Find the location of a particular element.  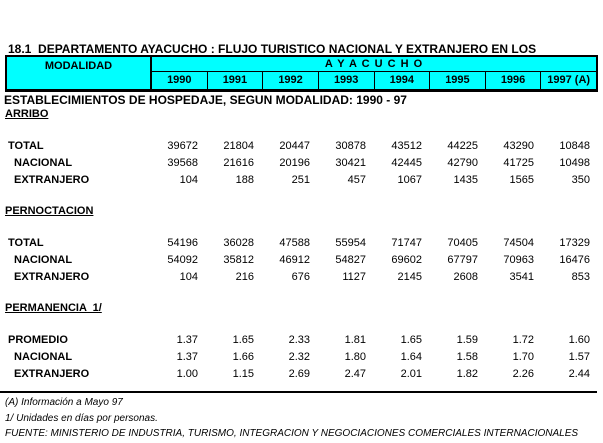

column-header-modalidad: MODALIDAD is located at coordinates (79, 73).